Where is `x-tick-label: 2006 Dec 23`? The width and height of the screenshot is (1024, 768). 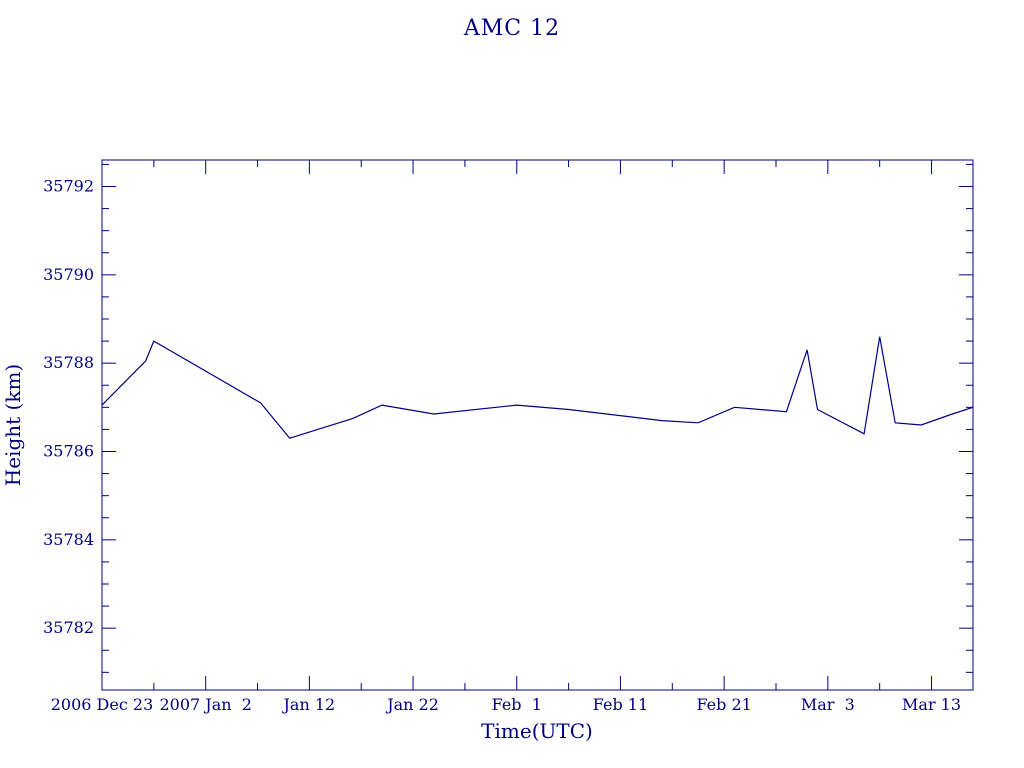
x-tick-label: 2006 Dec 23 is located at coordinates (102, 704).